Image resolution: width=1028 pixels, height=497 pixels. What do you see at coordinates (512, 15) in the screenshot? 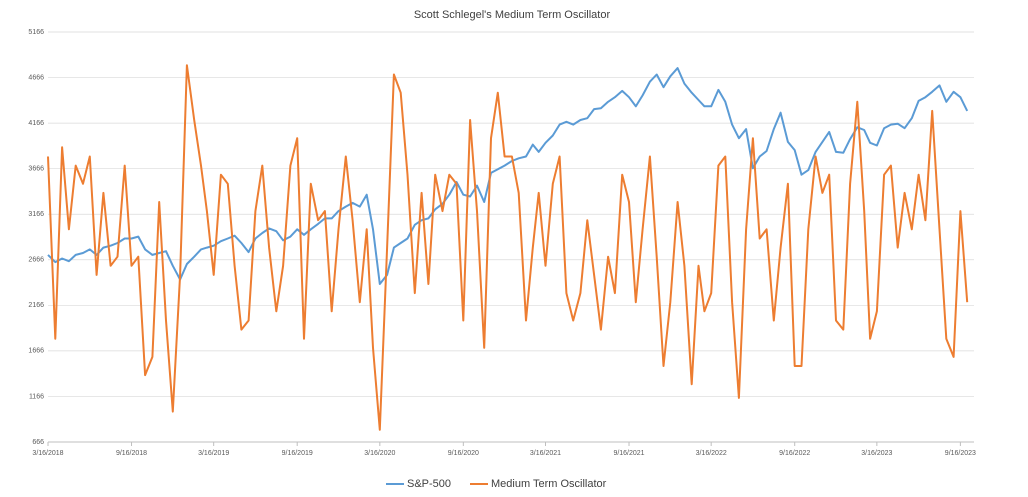
I see `chart-title: Scott Schlegel's Medium Term Oscillator` at bounding box center [512, 15].